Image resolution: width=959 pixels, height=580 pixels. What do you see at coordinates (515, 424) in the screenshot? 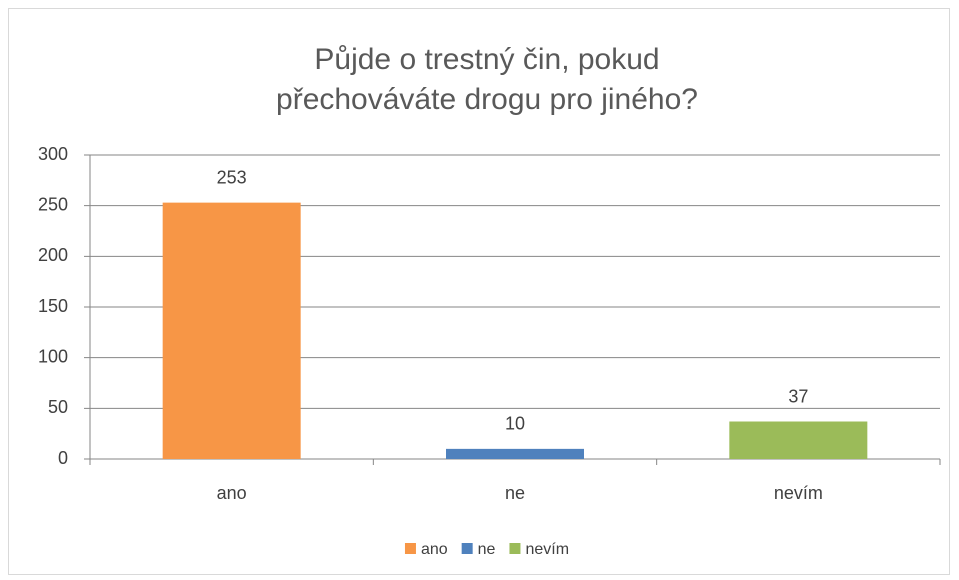
I see `data-label: 10` at bounding box center [515, 424].